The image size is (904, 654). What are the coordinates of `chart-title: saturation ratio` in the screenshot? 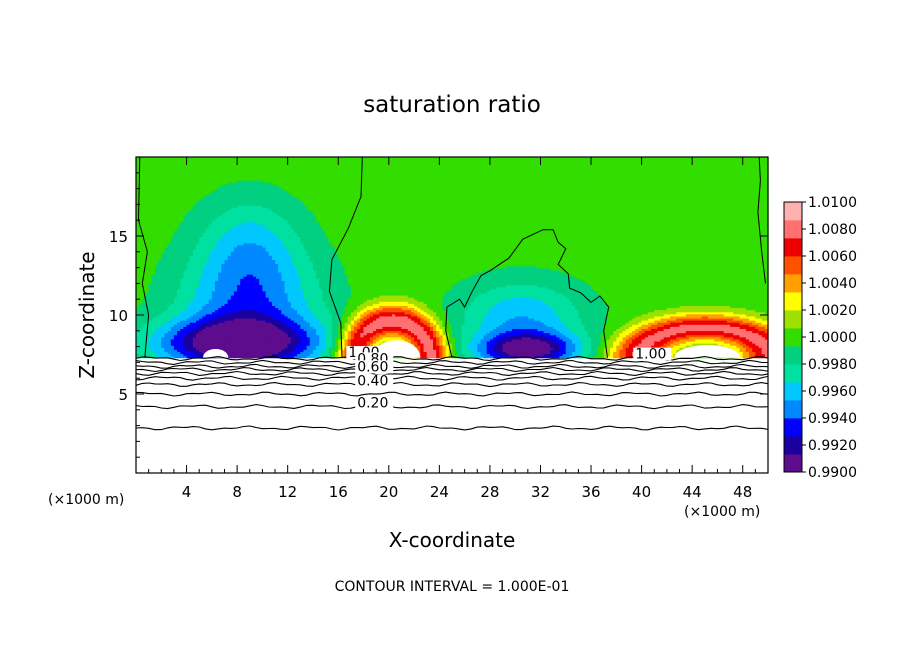 It's located at (452, 105).